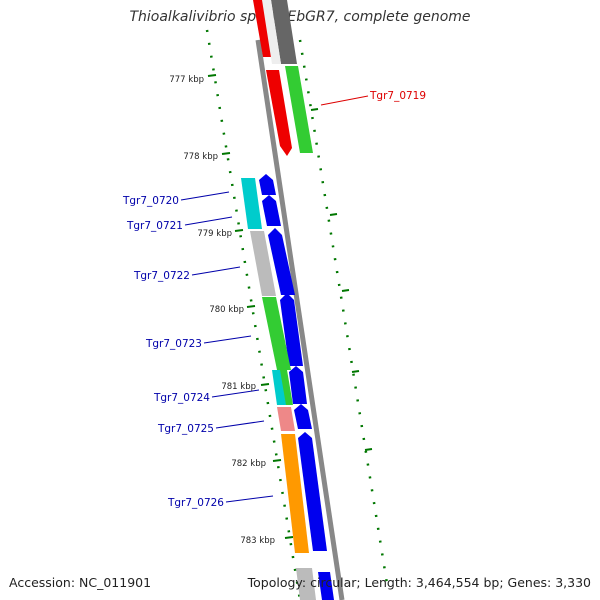  I want to click on cog-block-tgr7-0724b, so click(286, 387).